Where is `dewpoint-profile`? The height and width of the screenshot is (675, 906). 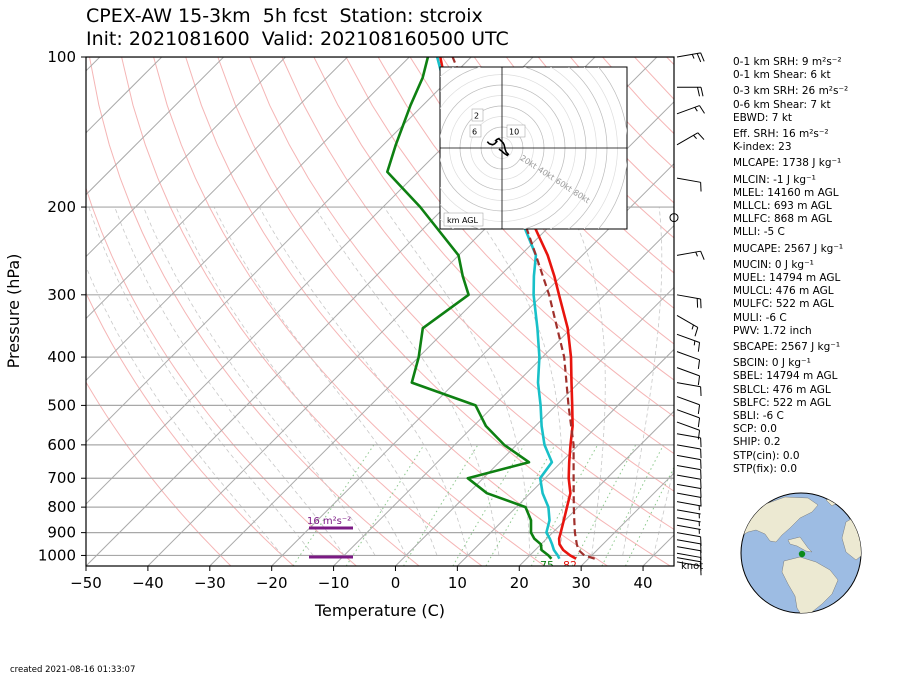
dewpoint-profile is located at coordinates (469, 308).